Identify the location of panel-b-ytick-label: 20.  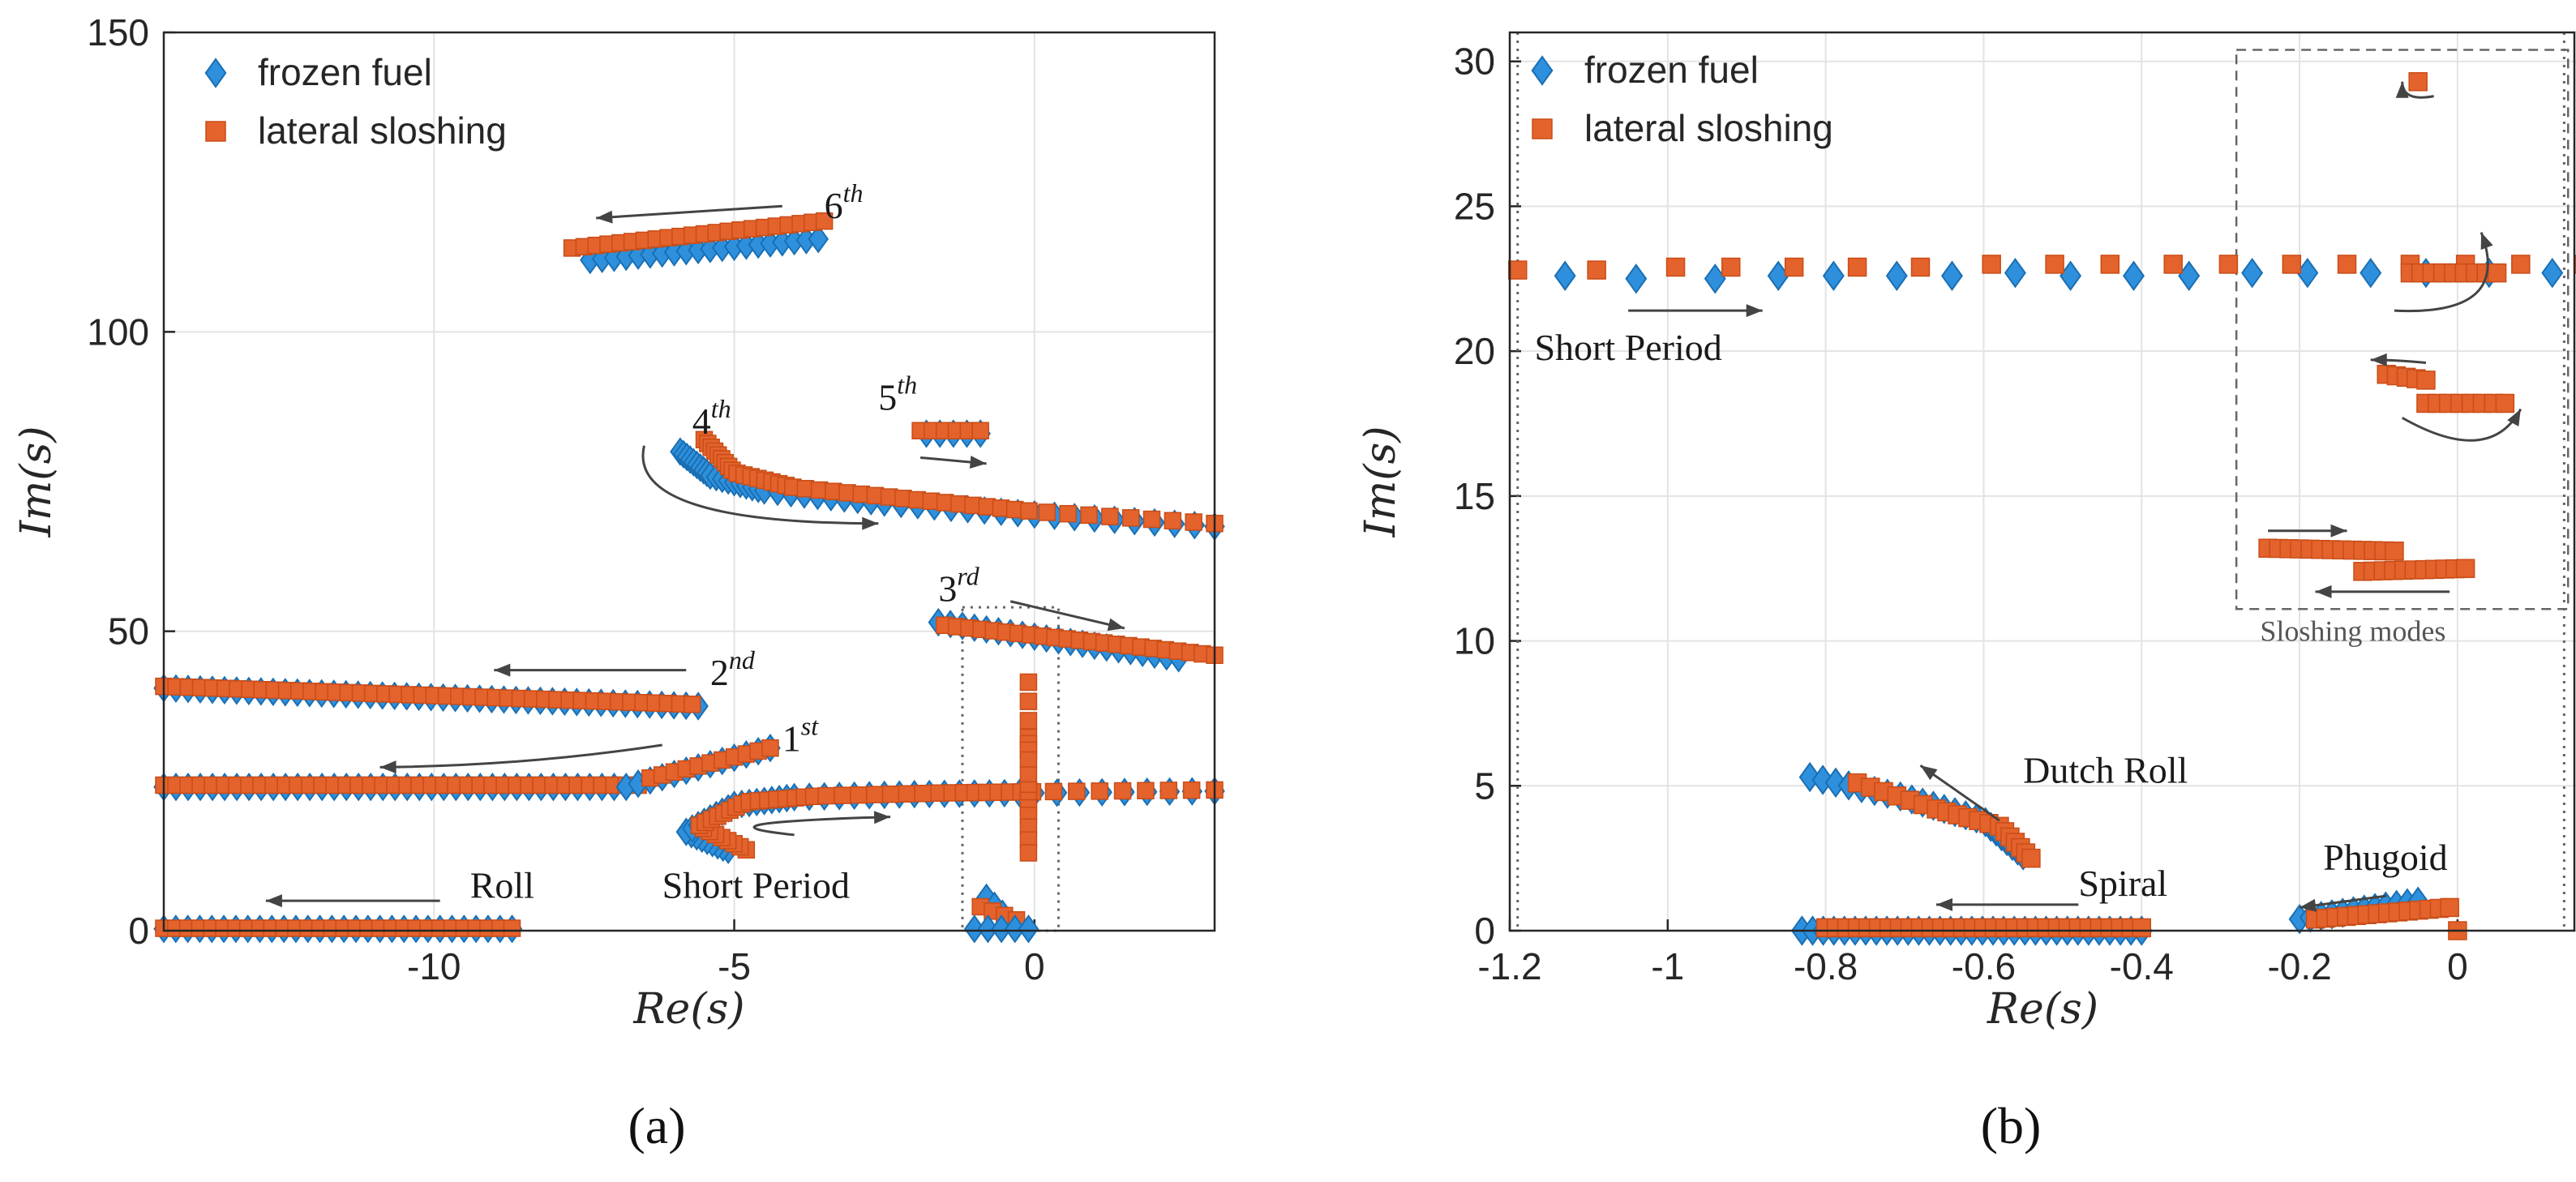
(1474, 351).